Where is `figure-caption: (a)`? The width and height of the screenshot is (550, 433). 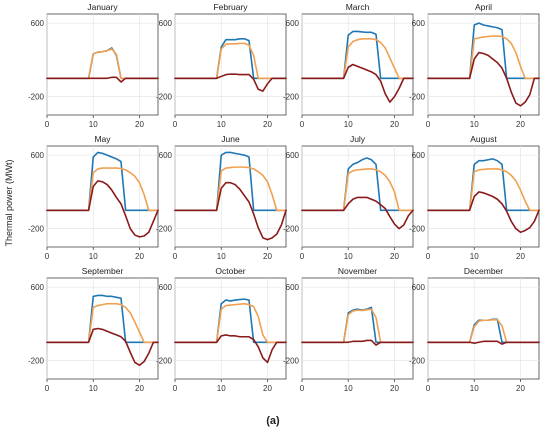 figure-caption: (a) is located at coordinates (273, 421).